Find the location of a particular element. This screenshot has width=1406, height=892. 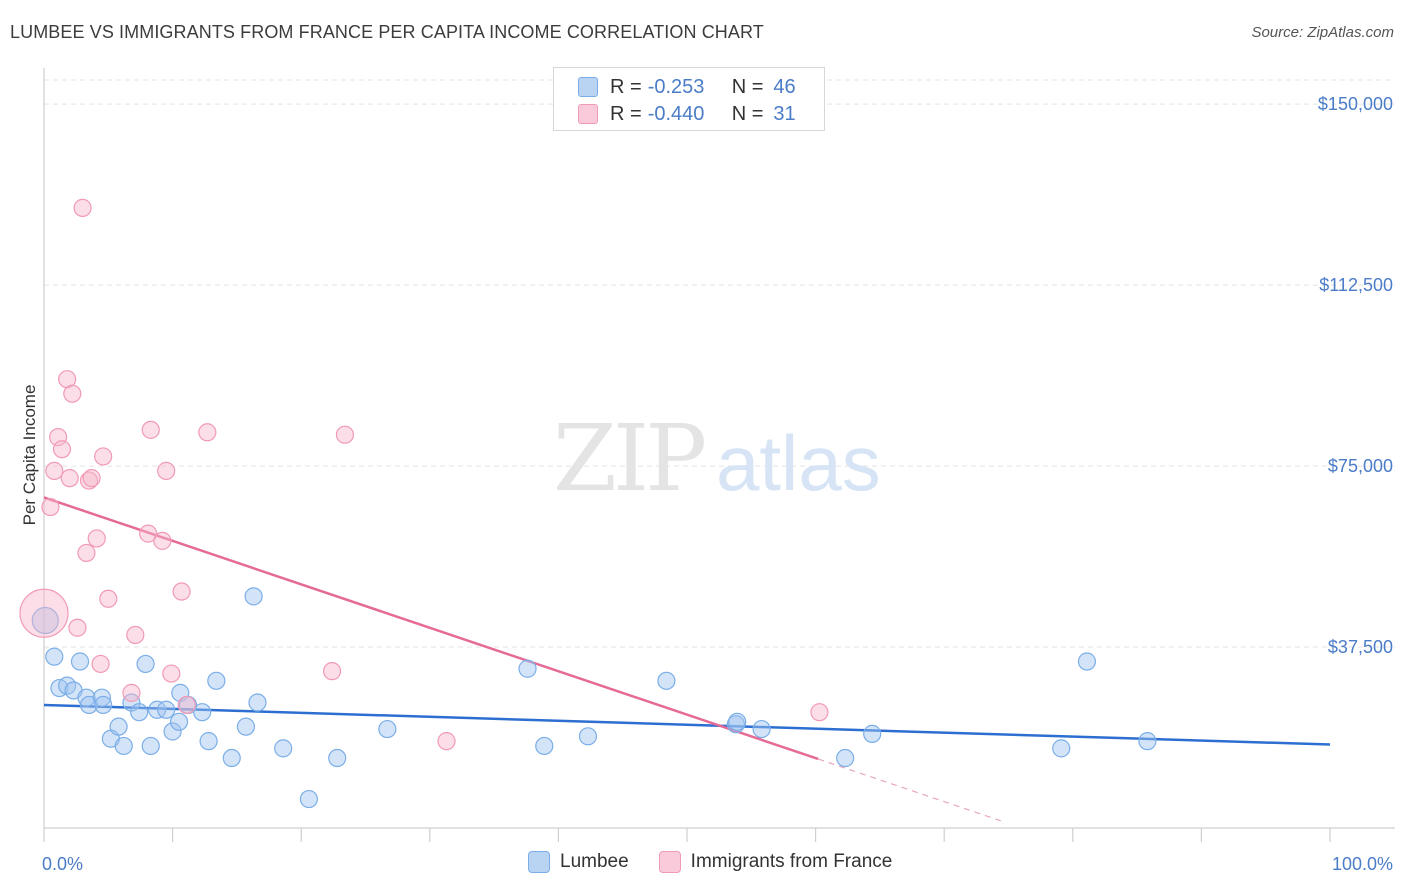

lumbee-swatch is located at coordinates (588, 87).